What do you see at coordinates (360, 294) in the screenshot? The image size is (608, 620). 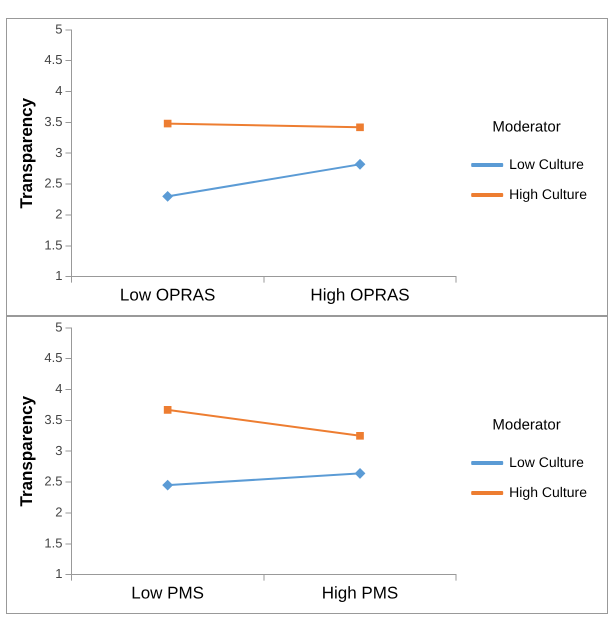 I see `x-tick-label: High OPRAS` at bounding box center [360, 294].